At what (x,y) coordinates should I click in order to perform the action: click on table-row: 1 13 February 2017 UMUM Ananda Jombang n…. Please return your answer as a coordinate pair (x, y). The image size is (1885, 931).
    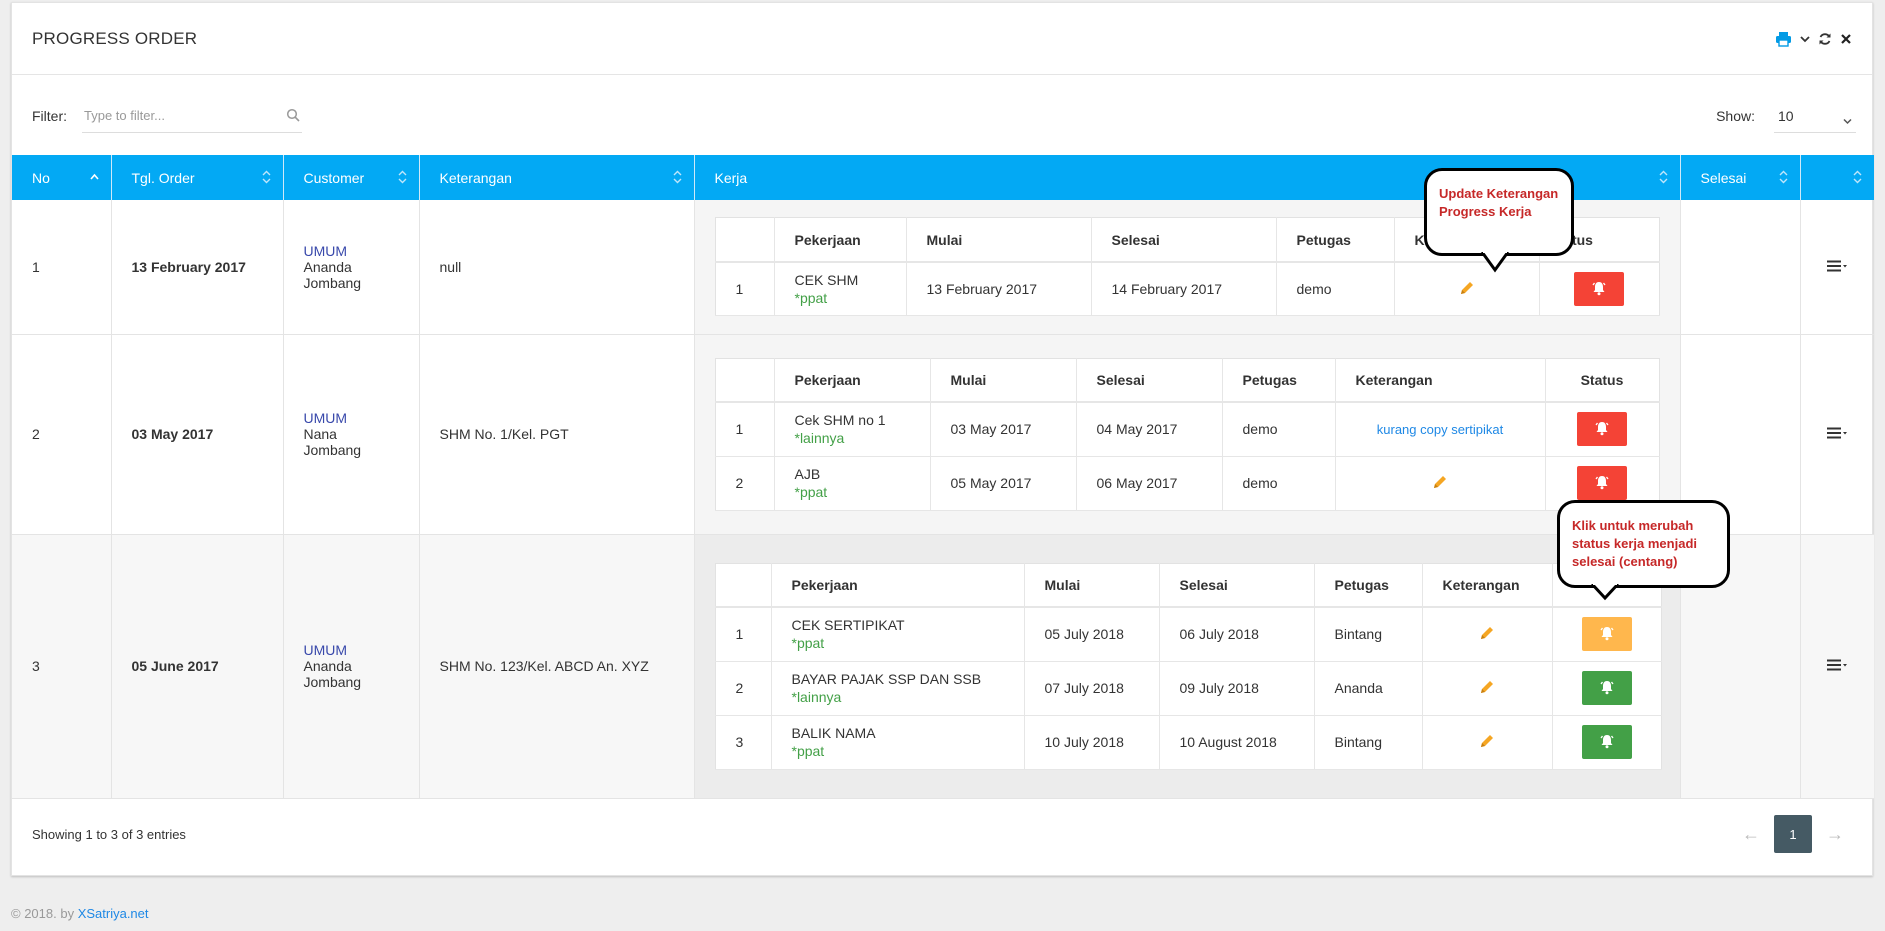
    Looking at the image, I should click on (943, 267).